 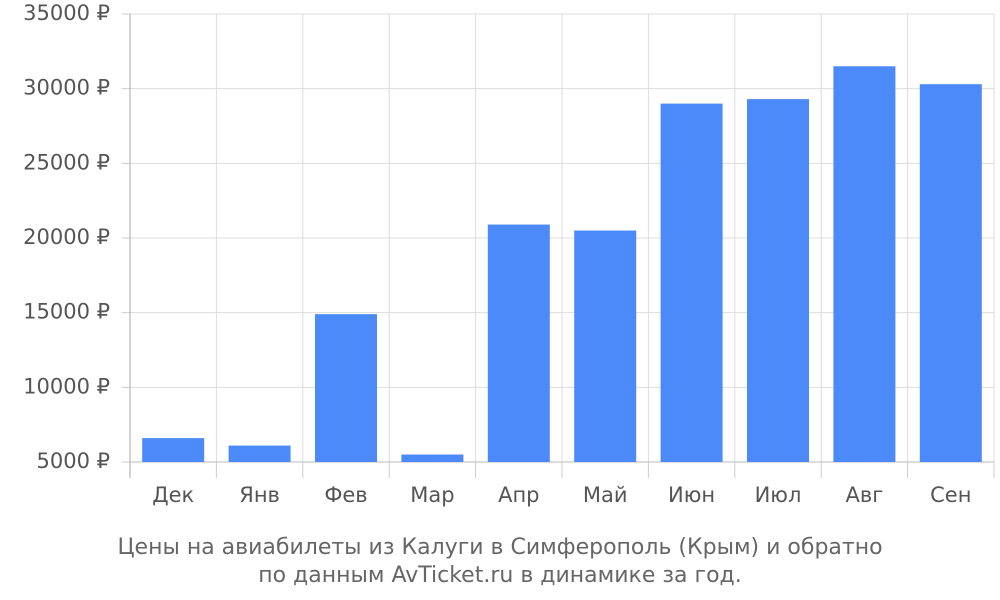 I want to click on x-tick-label: Апр, so click(x=518, y=495).